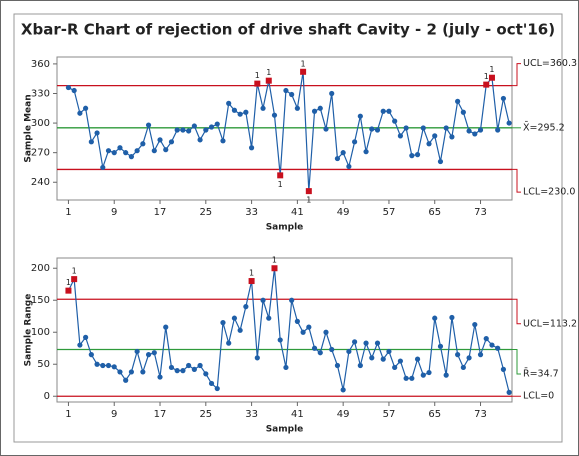 The image size is (579, 456). What do you see at coordinates (68, 212) in the screenshot?
I see `x-tick-label: 1` at bounding box center [68, 212].